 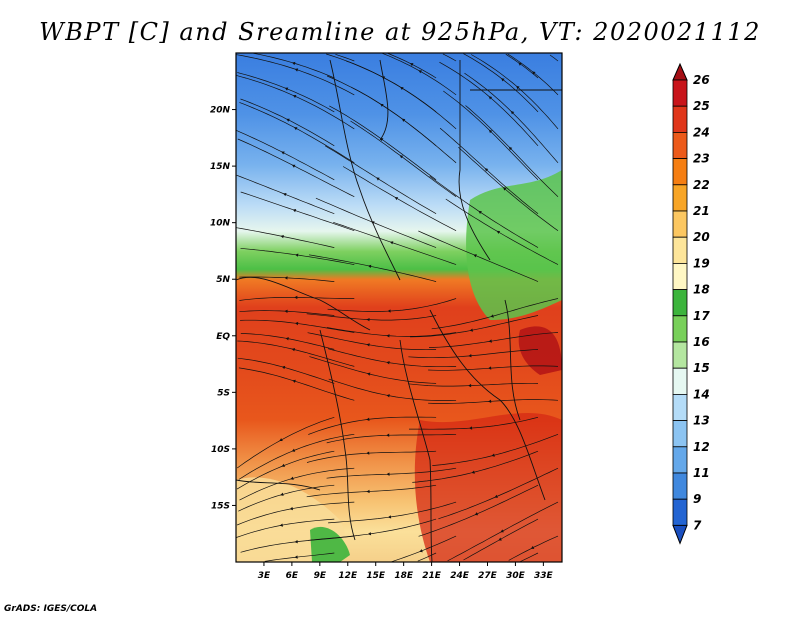 What do you see at coordinates (223, 280) in the screenshot?
I see `lat-tick-label: 5N` at bounding box center [223, 280].